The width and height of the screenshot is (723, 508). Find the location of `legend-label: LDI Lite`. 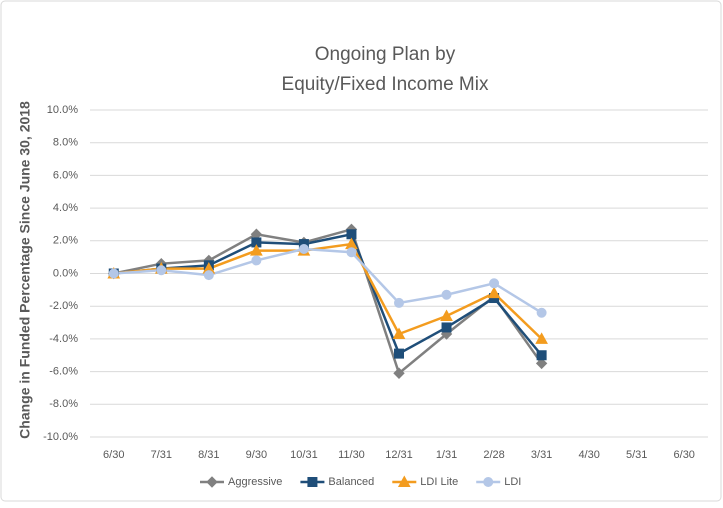

legend-label: LDI Lite is located at coordinates (439, 482).